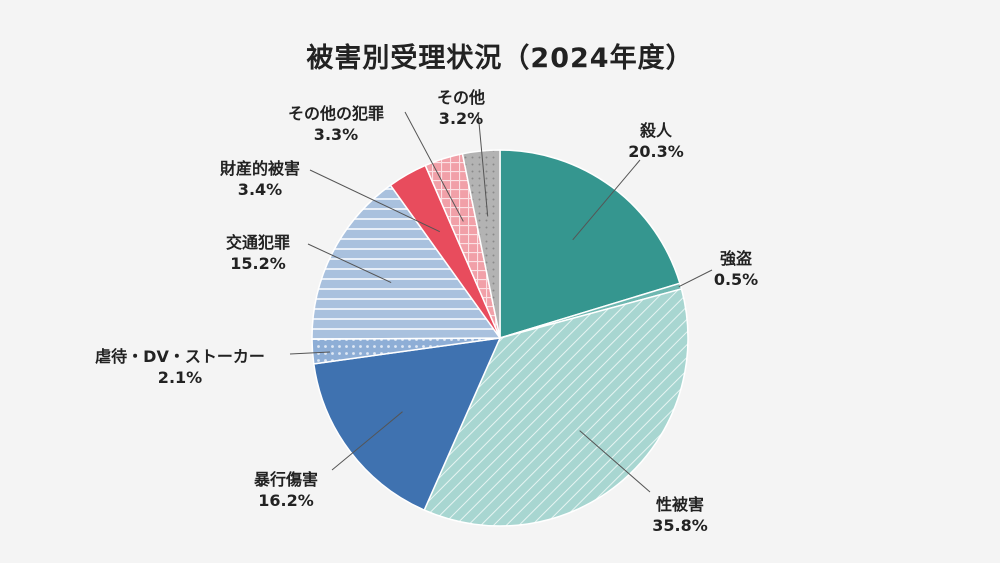  I want to click on slice-label-4: 虐待・DV・ストーカー 2.1%, so click(180, 367).